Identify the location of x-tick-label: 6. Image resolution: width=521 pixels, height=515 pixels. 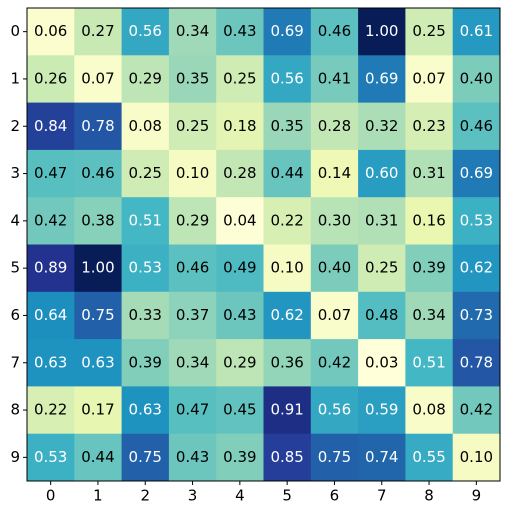
(335, 496).